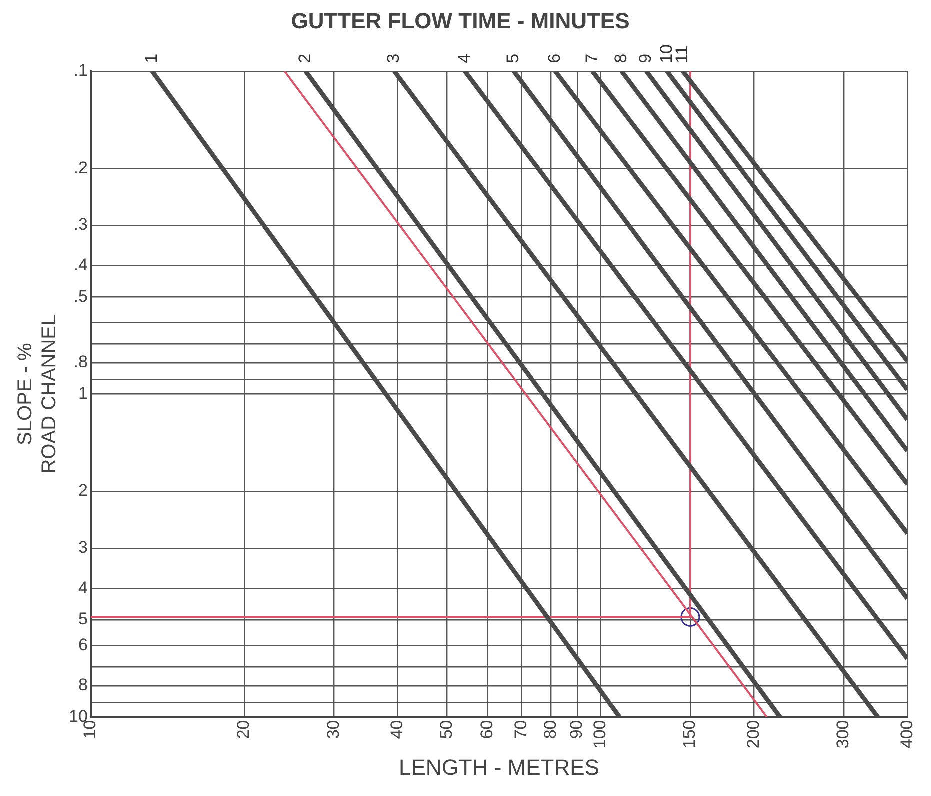 This screenshot has width=931, height=796. Describe the element at coordinates (81, 296) in the screenshot. I see `y-tick-label: .5` at that location.